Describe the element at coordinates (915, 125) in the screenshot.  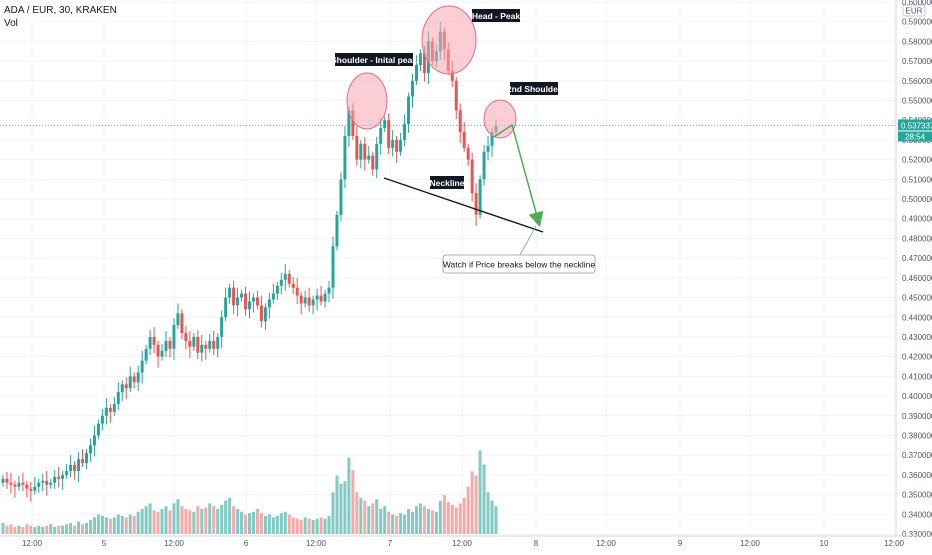
I see `last-price-badge` at that location.